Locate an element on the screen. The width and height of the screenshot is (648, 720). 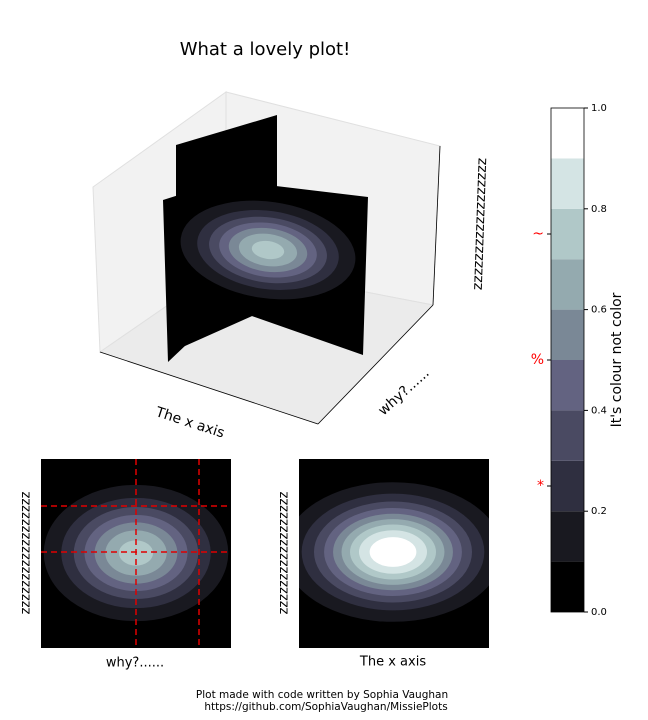
annotation: * is located at coordinates (540, 486).